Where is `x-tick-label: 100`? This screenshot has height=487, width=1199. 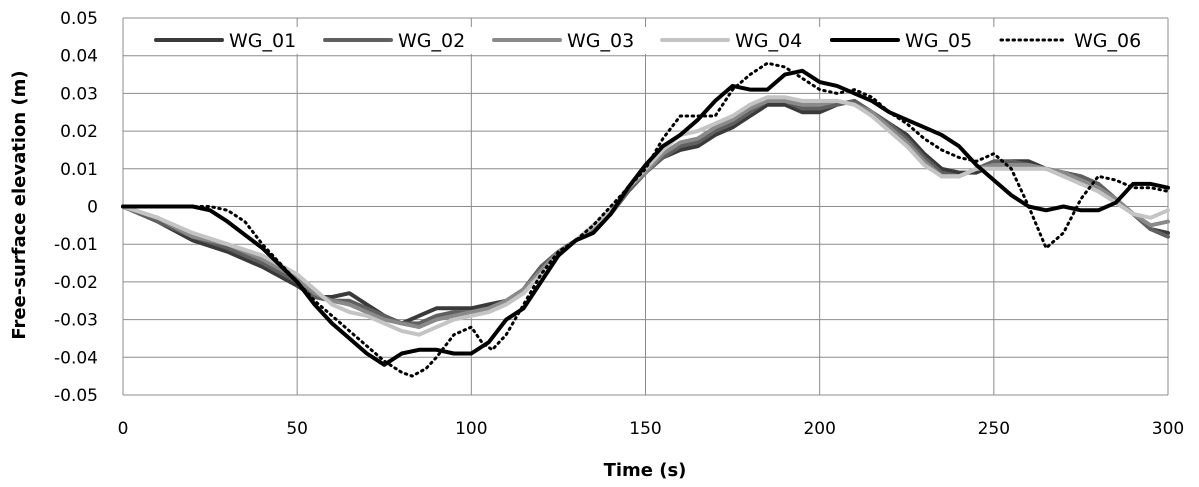 x-tick-label: 100 is located at coordinates (471, 429).